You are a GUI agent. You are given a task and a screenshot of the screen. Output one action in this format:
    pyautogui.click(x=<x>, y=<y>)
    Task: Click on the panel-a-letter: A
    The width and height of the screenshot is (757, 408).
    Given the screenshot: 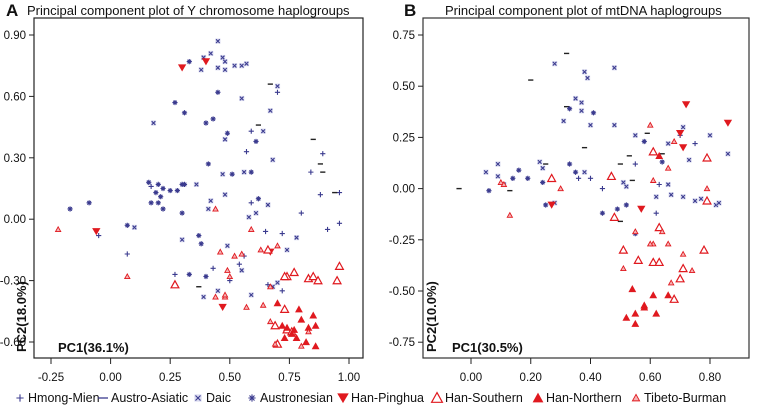 What is the action you would take?
    pyautogui.click(x=12, y=10)
    